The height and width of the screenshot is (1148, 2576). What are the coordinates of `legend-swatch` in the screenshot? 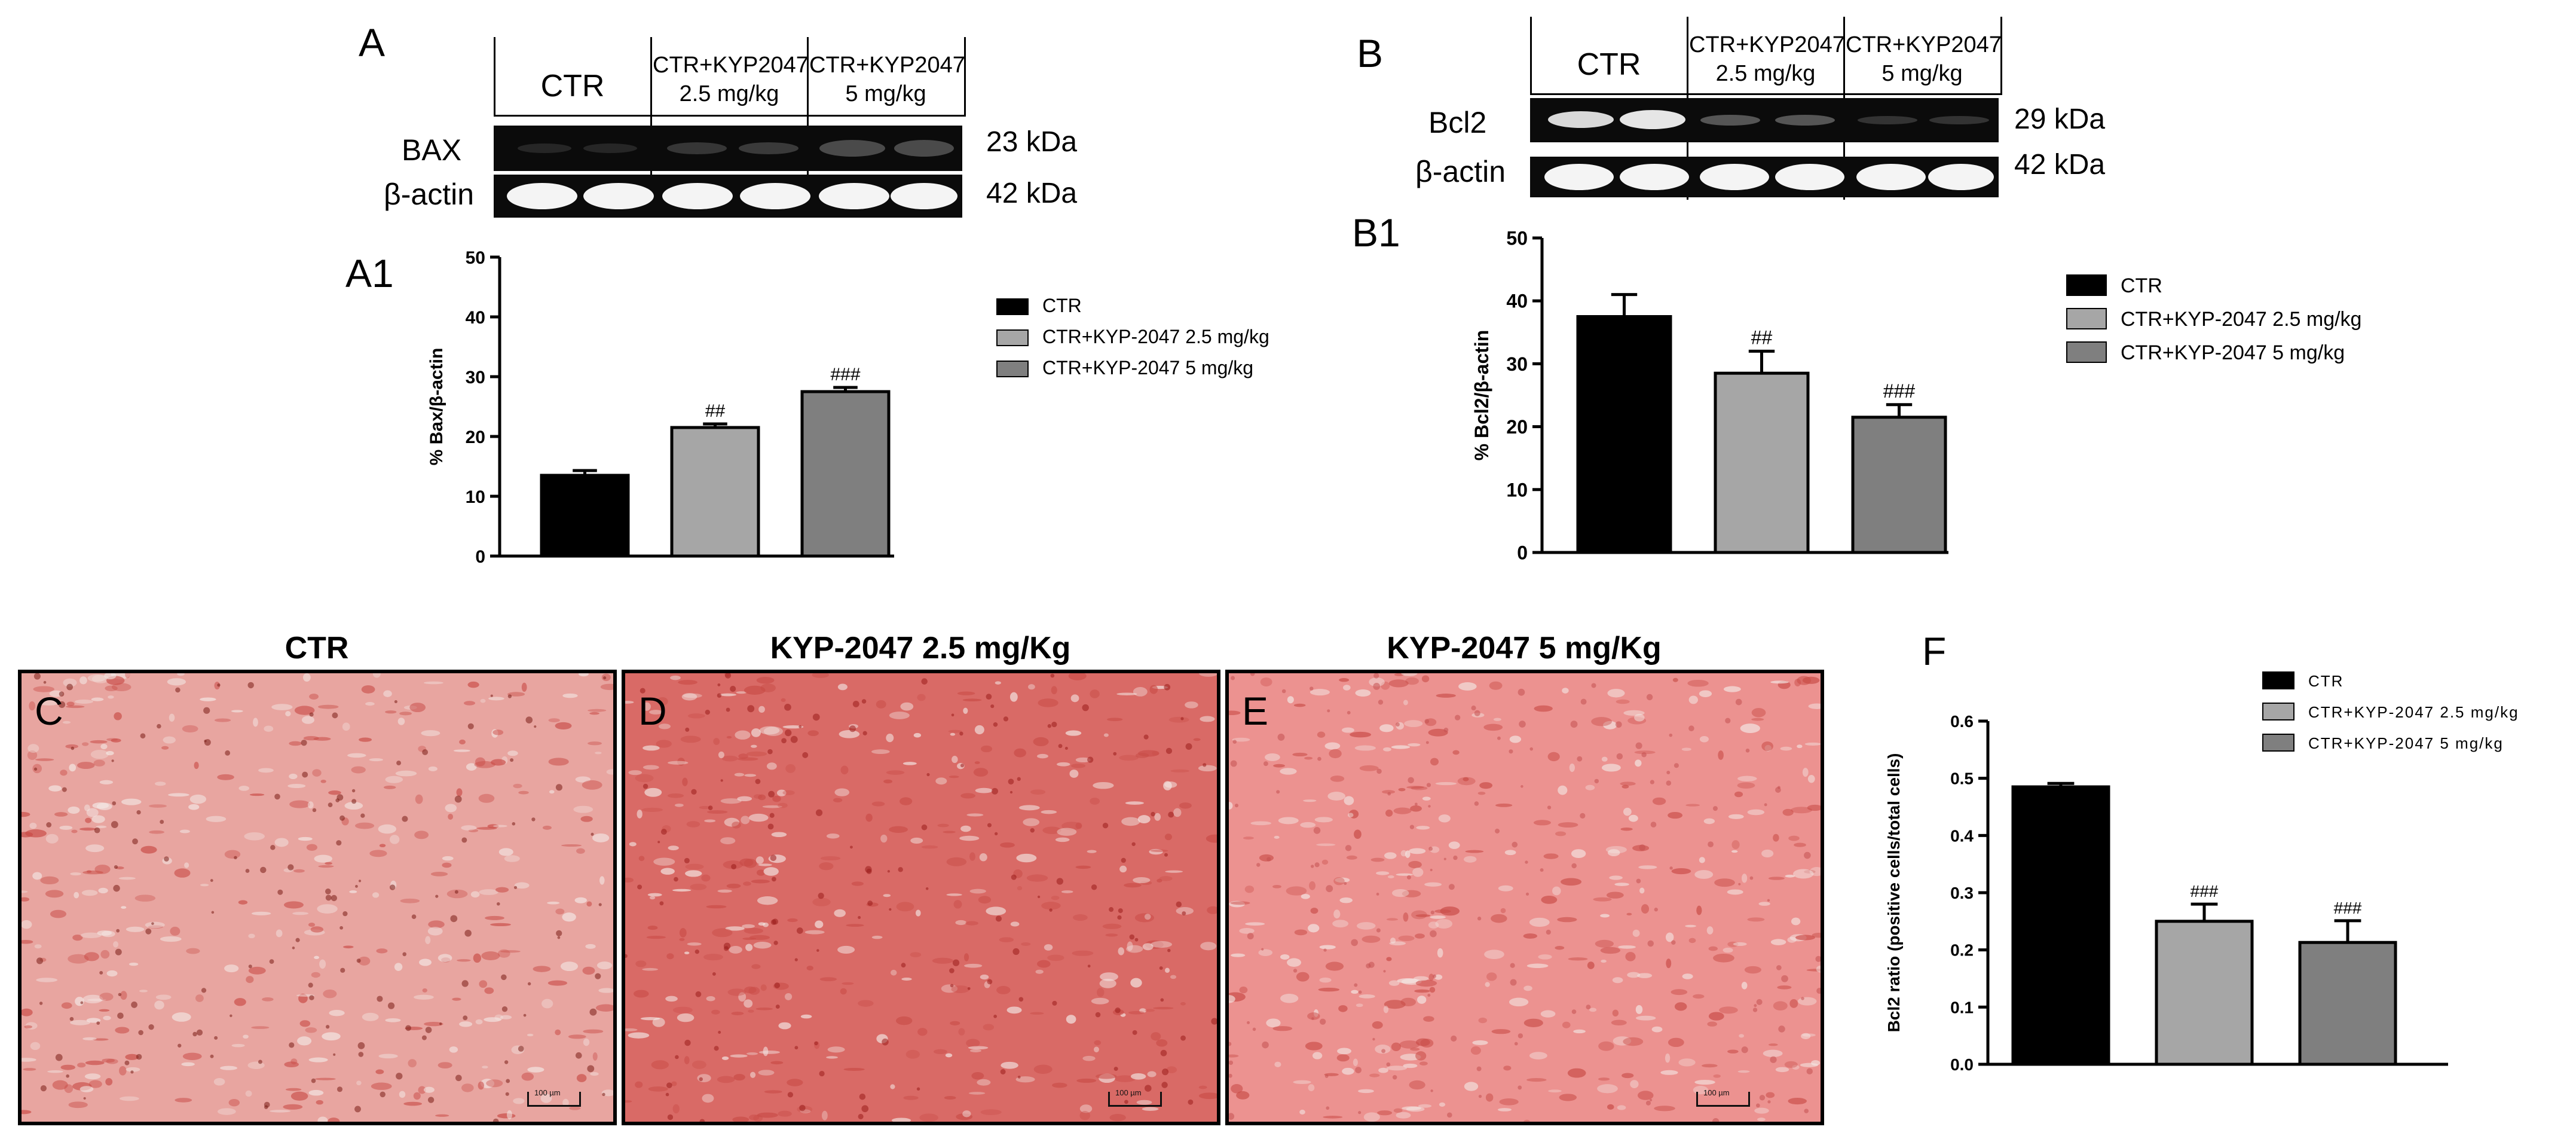 It's located at (2278, 711).